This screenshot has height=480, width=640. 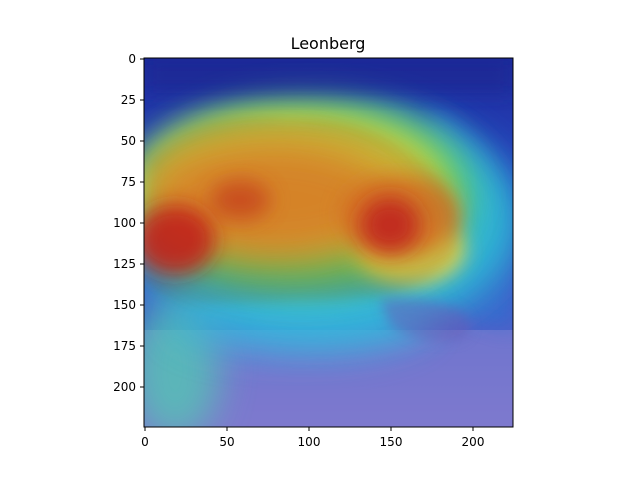 I want to click on x-tick-label: 50, so click(x=226, y=442).